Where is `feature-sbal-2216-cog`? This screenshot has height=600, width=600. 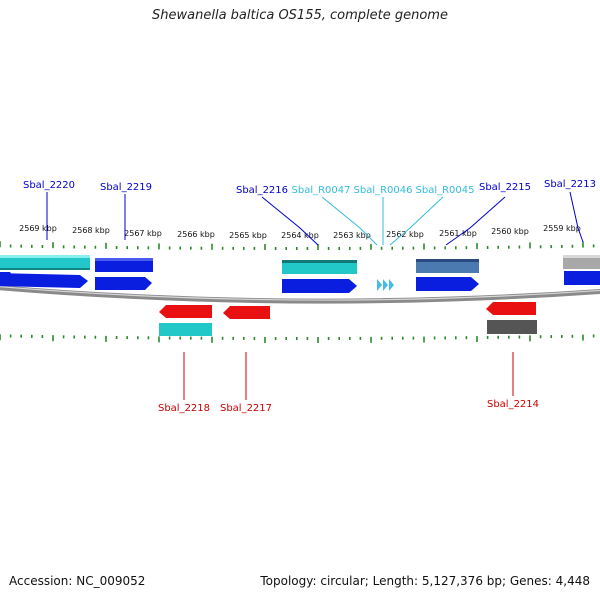
feature-sbal-2216-cog is located at coordinates (319, 267).